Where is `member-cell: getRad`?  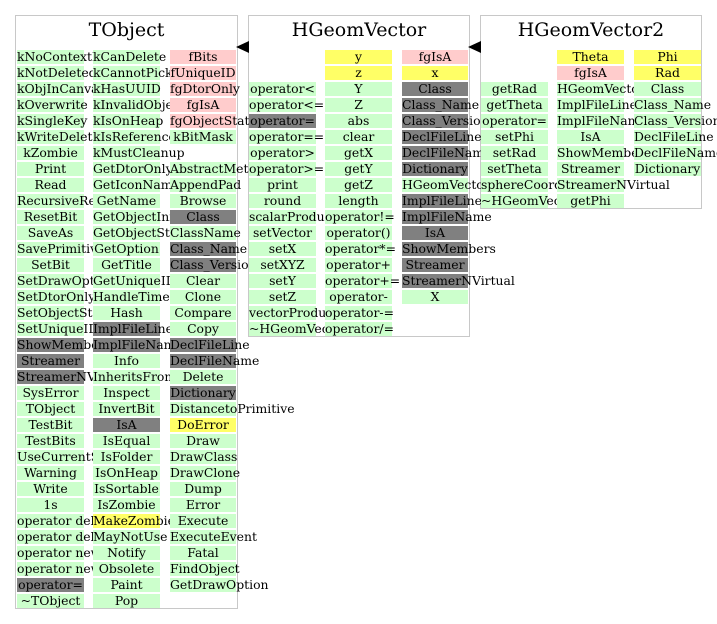
member-cell: getRad is located at coordinates (514, 89).